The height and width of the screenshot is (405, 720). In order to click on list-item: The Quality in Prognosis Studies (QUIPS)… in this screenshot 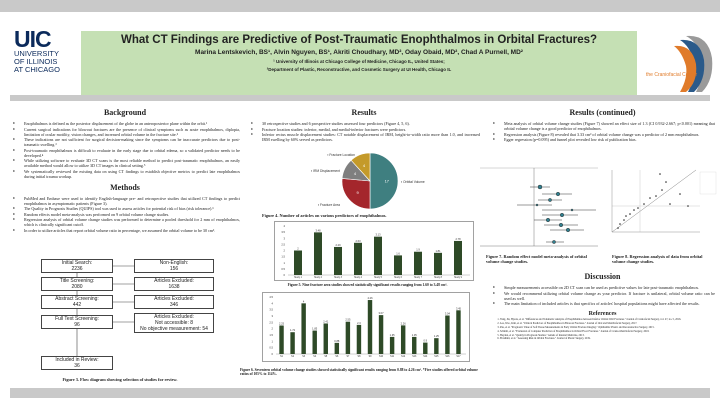, I will do `click(125, 208)`.